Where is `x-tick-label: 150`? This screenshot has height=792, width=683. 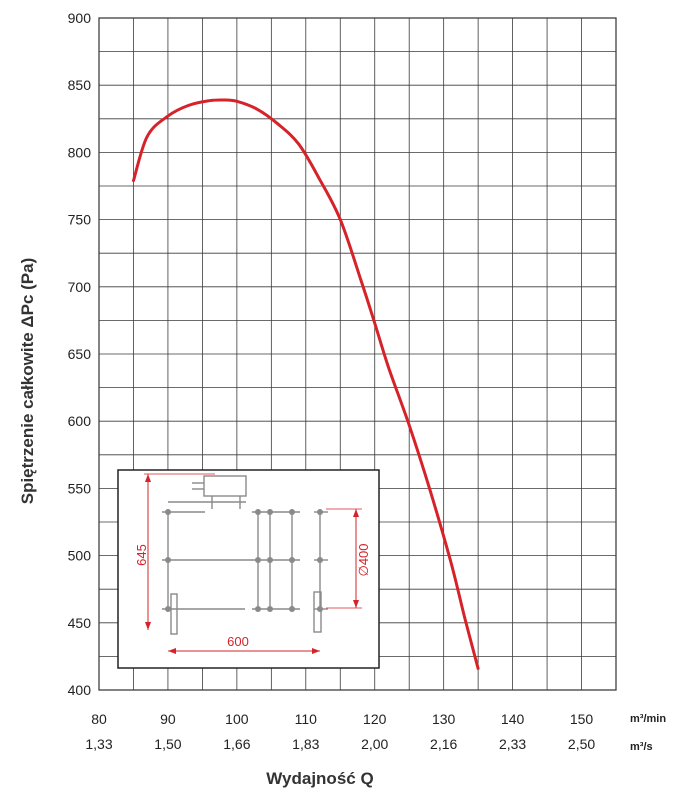
x-tick-label: 150 is located at coordinates (582, 719).